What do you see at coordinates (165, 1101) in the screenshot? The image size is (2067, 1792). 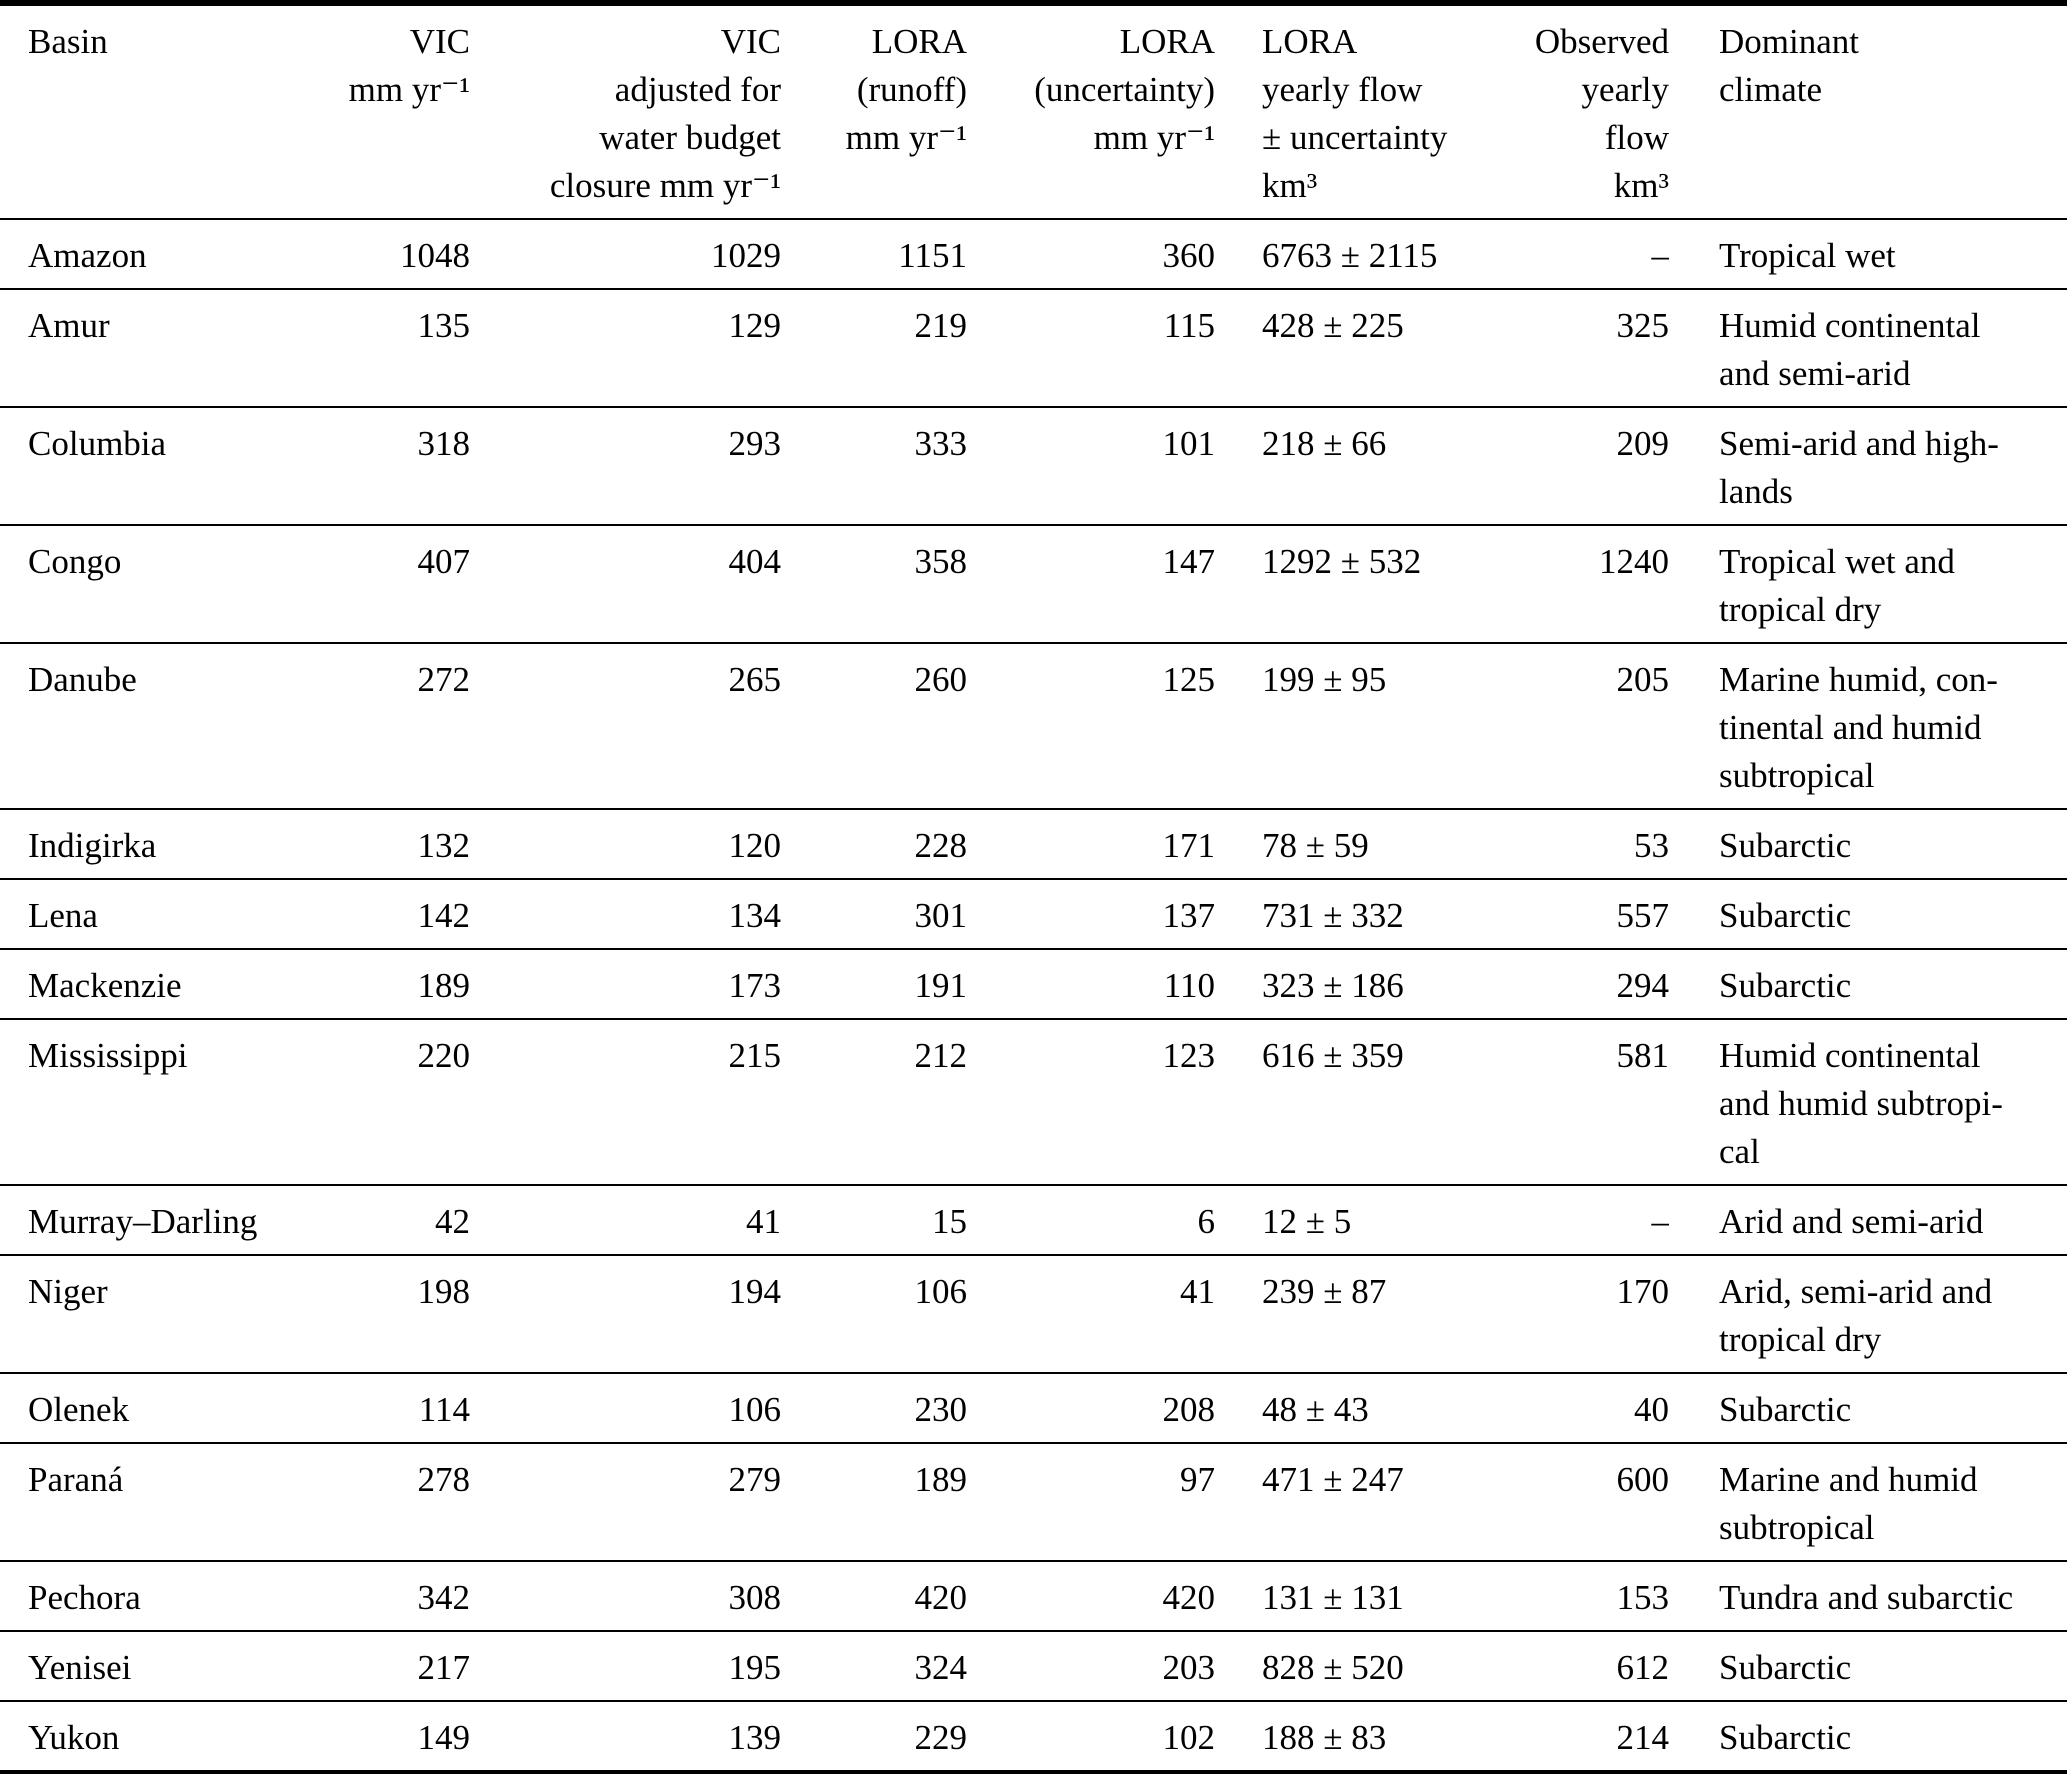 I see `cell-basin: Mississippi` at bounding box center [165, 1101].